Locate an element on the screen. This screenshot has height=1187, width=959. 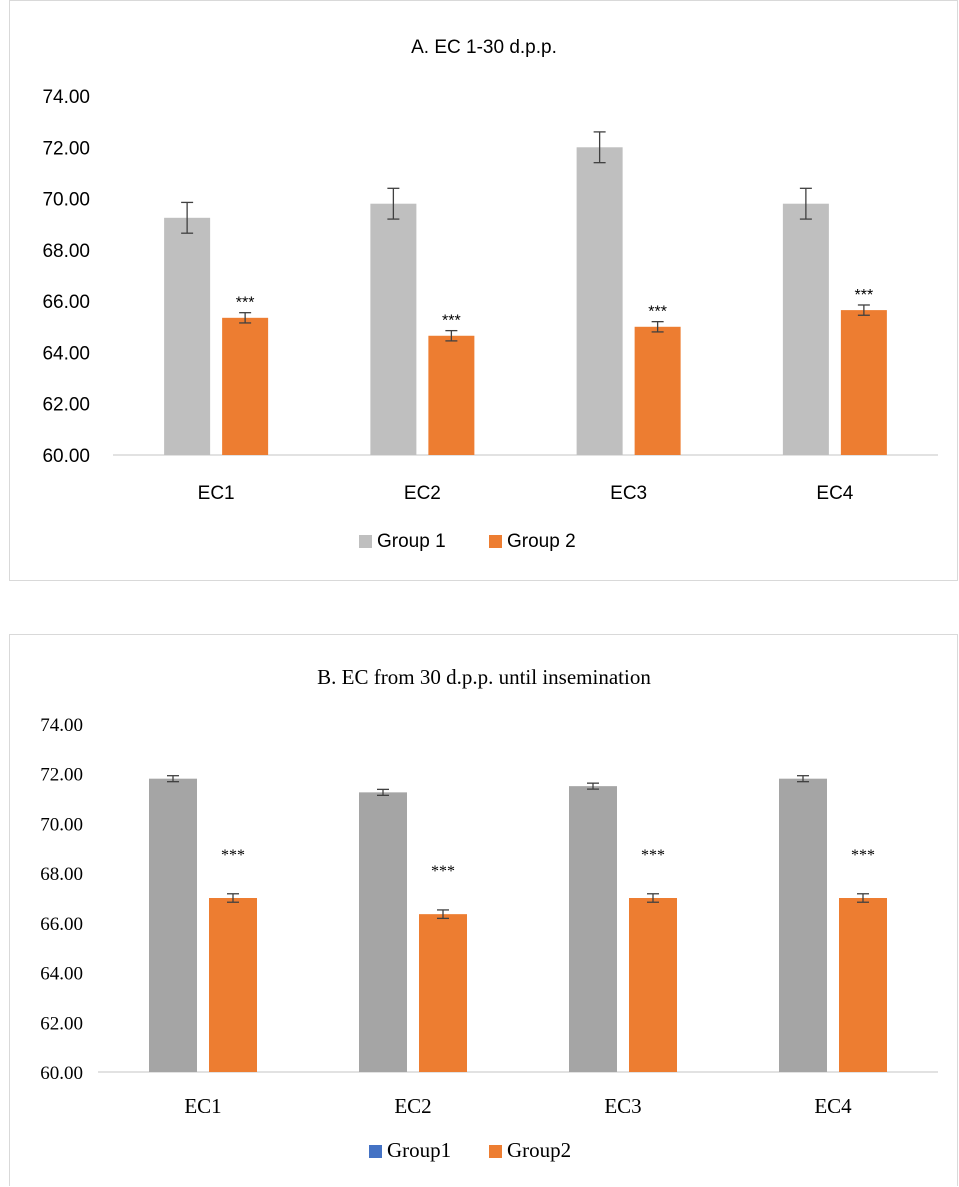
chart-title: A. EC 1-30 d.p.p. is located at coordinates (484, 47).